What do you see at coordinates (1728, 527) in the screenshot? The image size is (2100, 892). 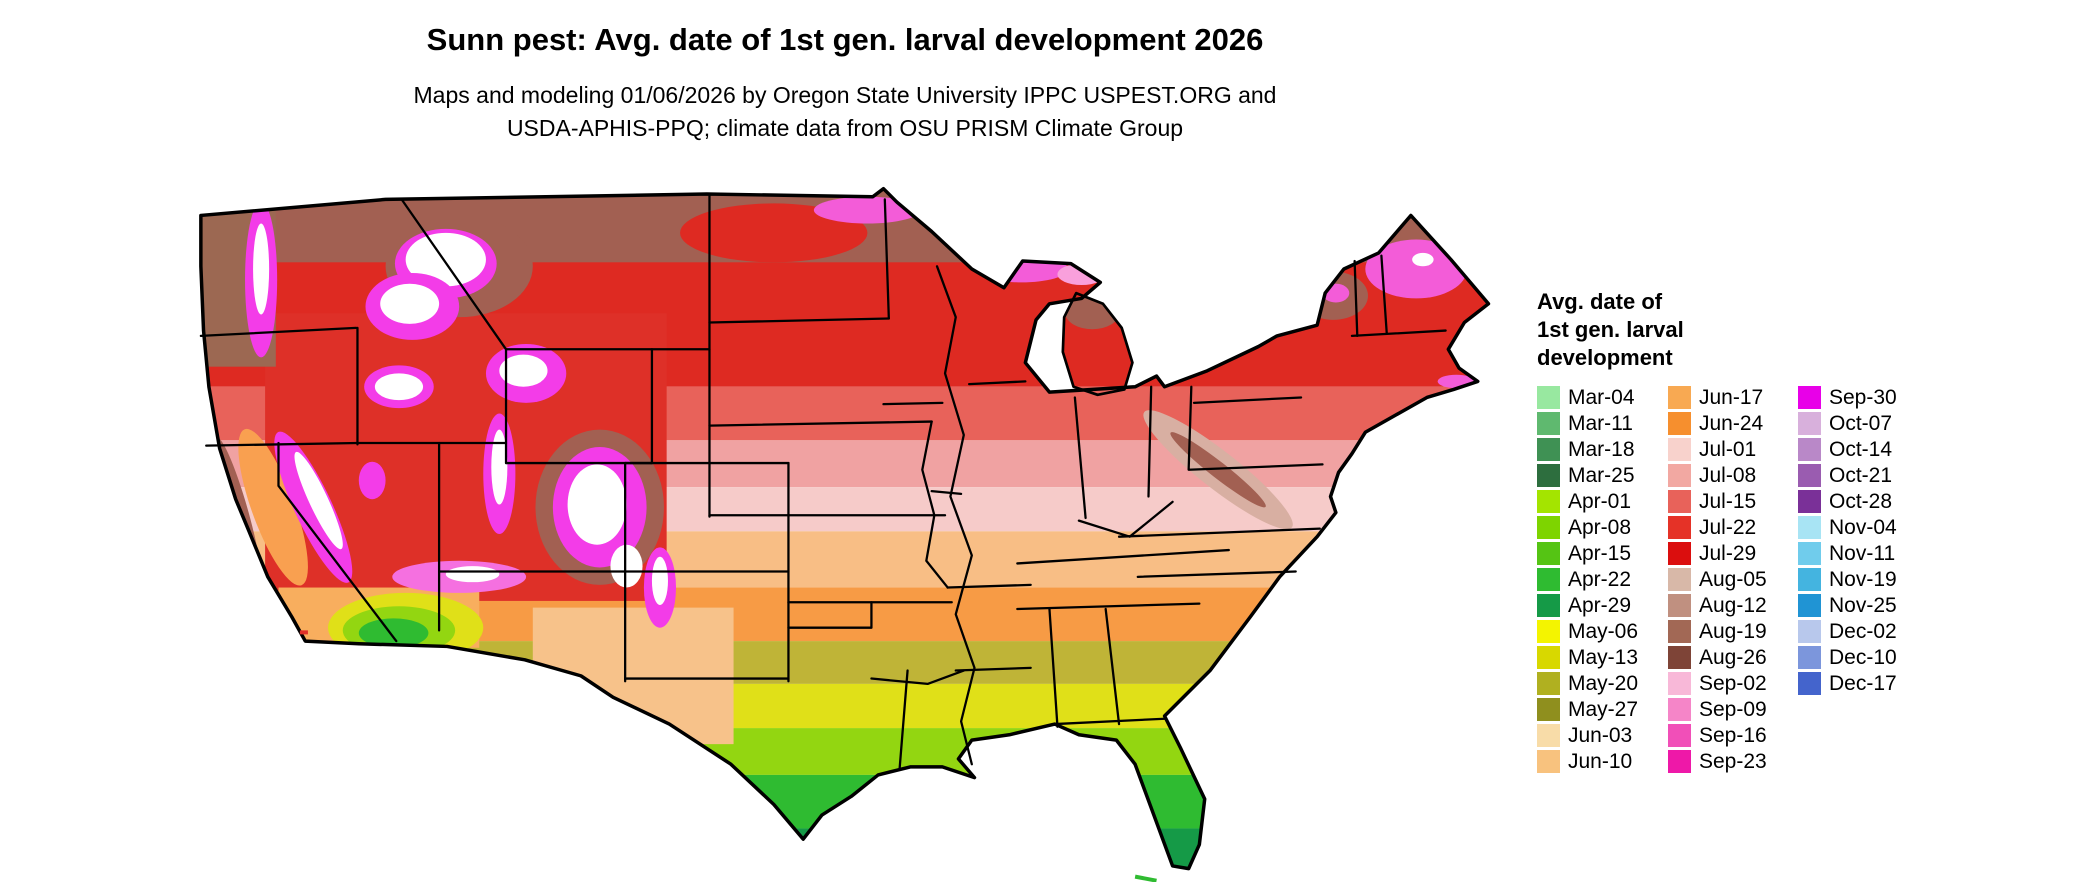 I see `legend-label: Jul-22` at bounding box center [1728, 527].